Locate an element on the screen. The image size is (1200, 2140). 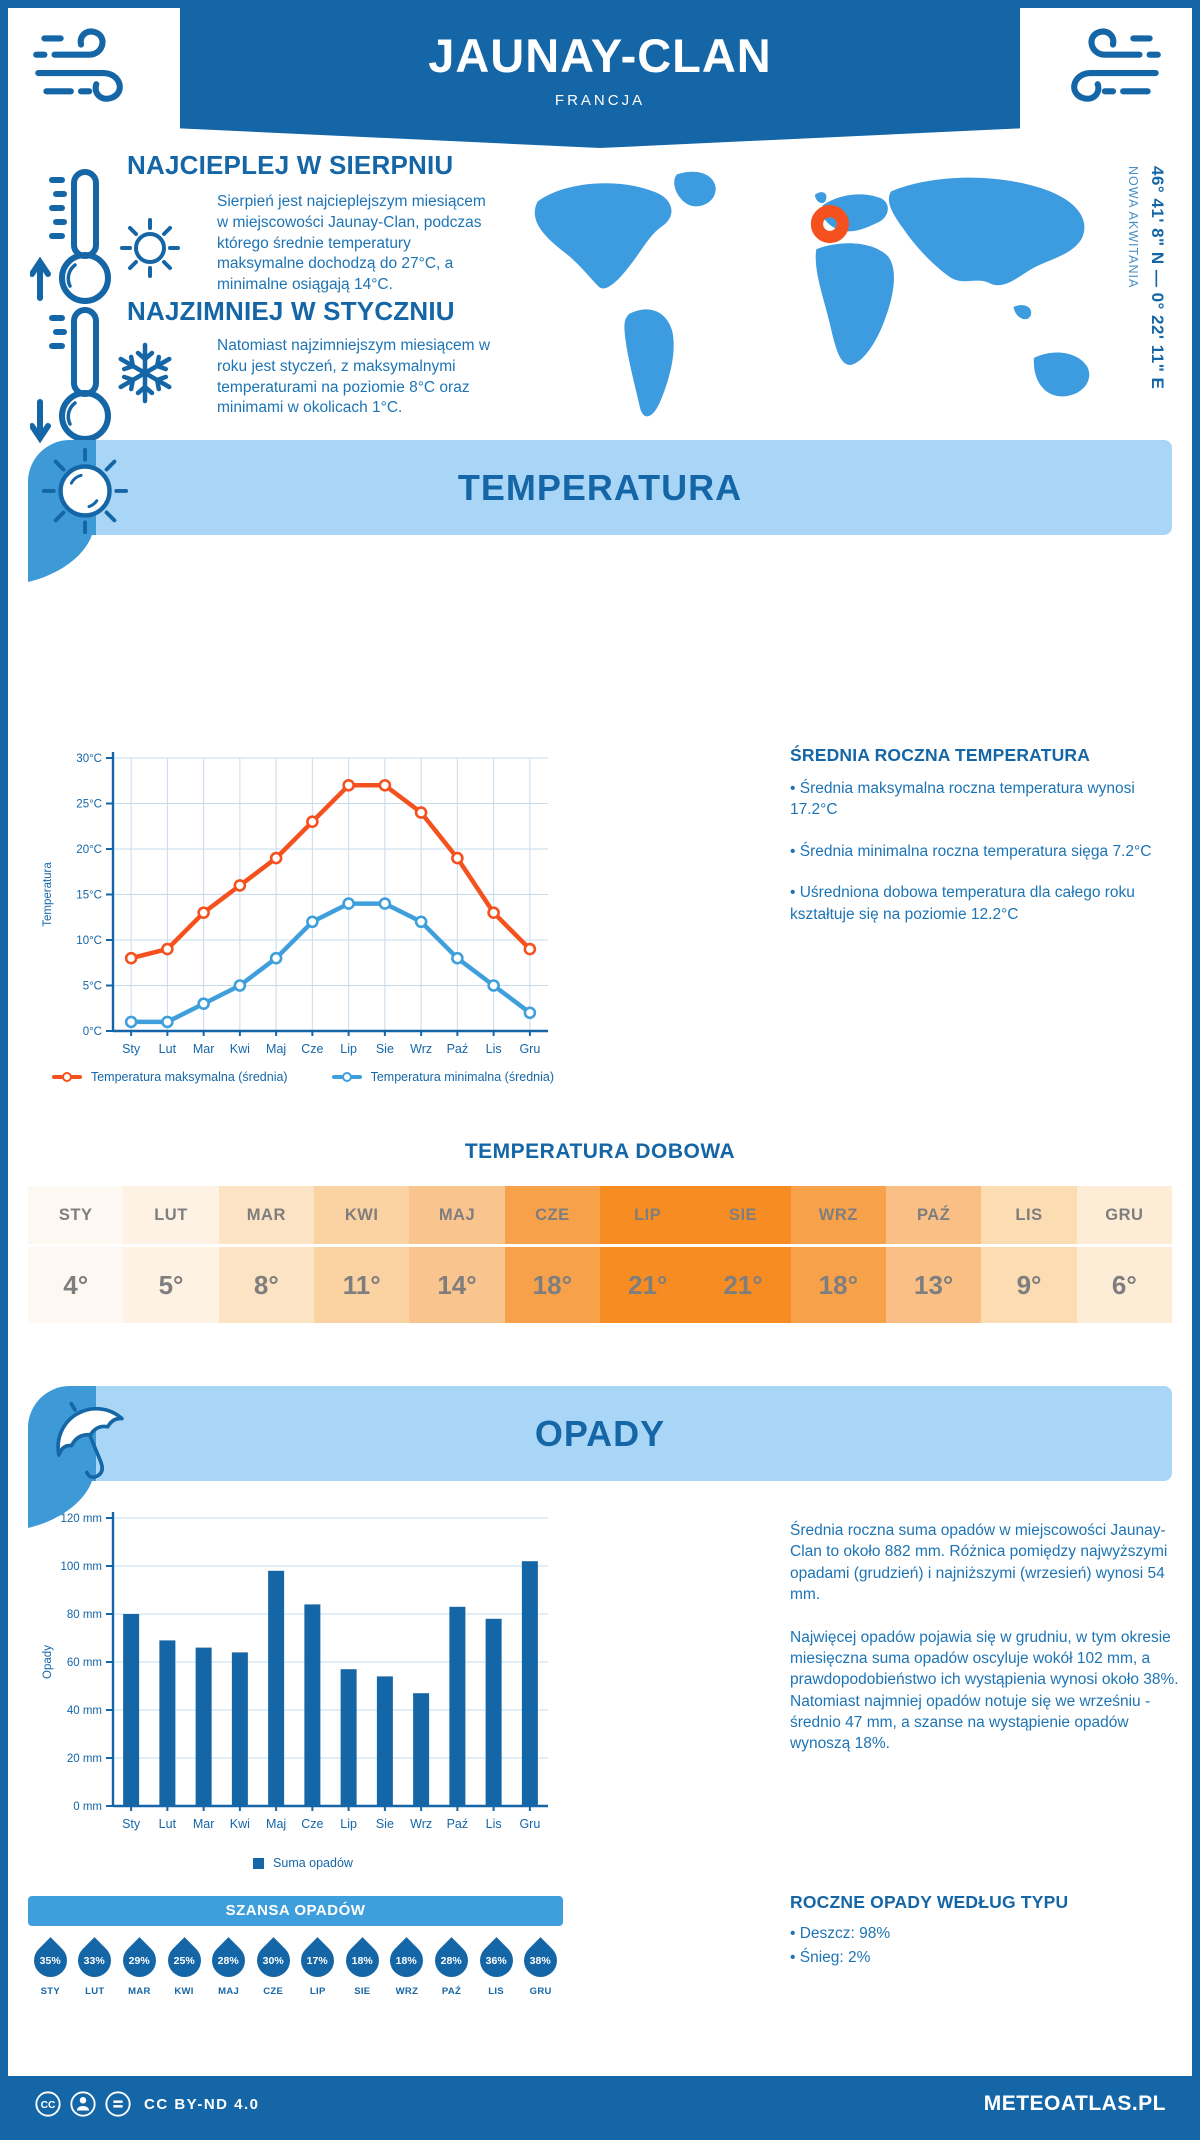
license-icons: CC is located at coordinates (83, 2104).